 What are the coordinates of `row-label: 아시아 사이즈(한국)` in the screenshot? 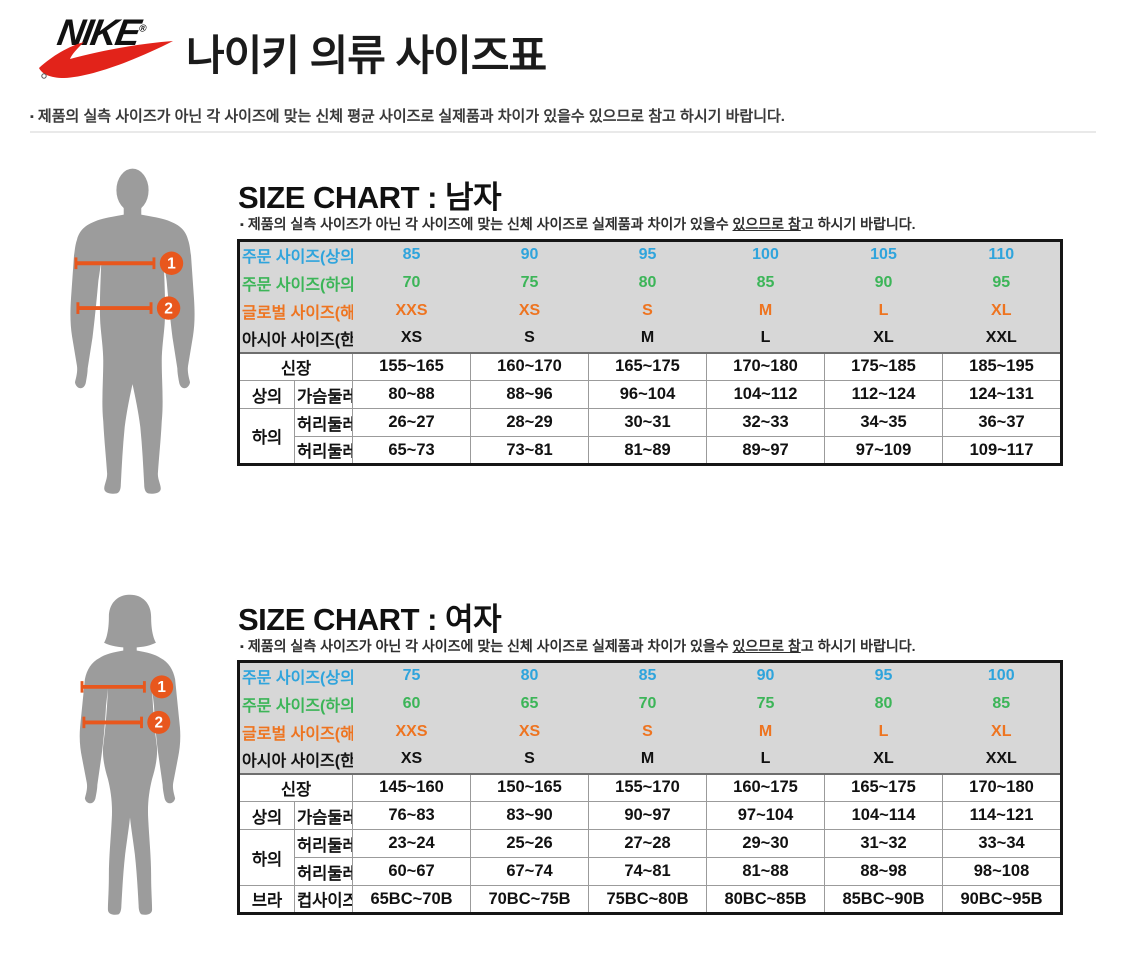 It's located at (295, 759).